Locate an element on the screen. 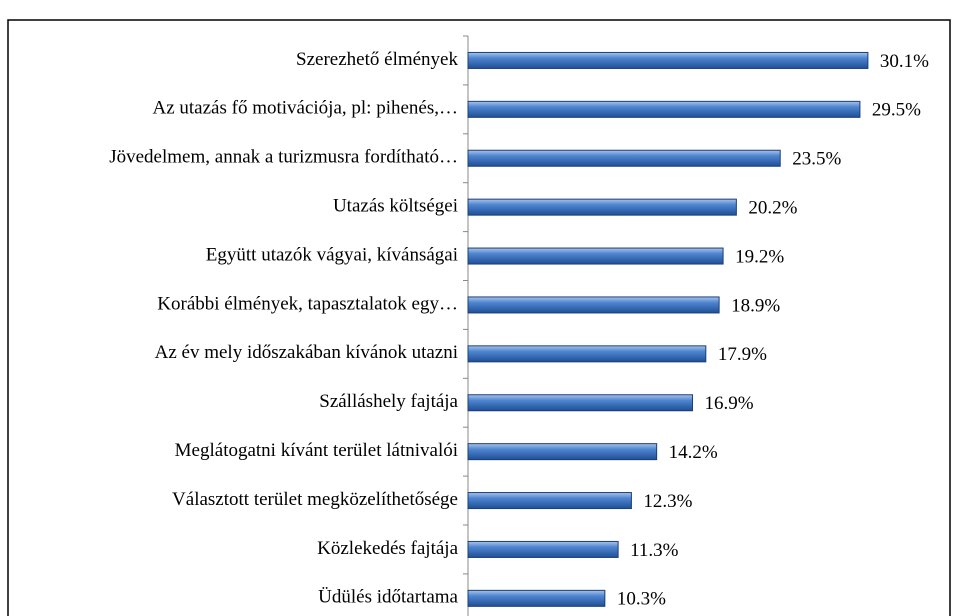 The width and height of the screenshot is (955, 616). category-label: Szálláshely fajtája is located at coordinates (388, 401).